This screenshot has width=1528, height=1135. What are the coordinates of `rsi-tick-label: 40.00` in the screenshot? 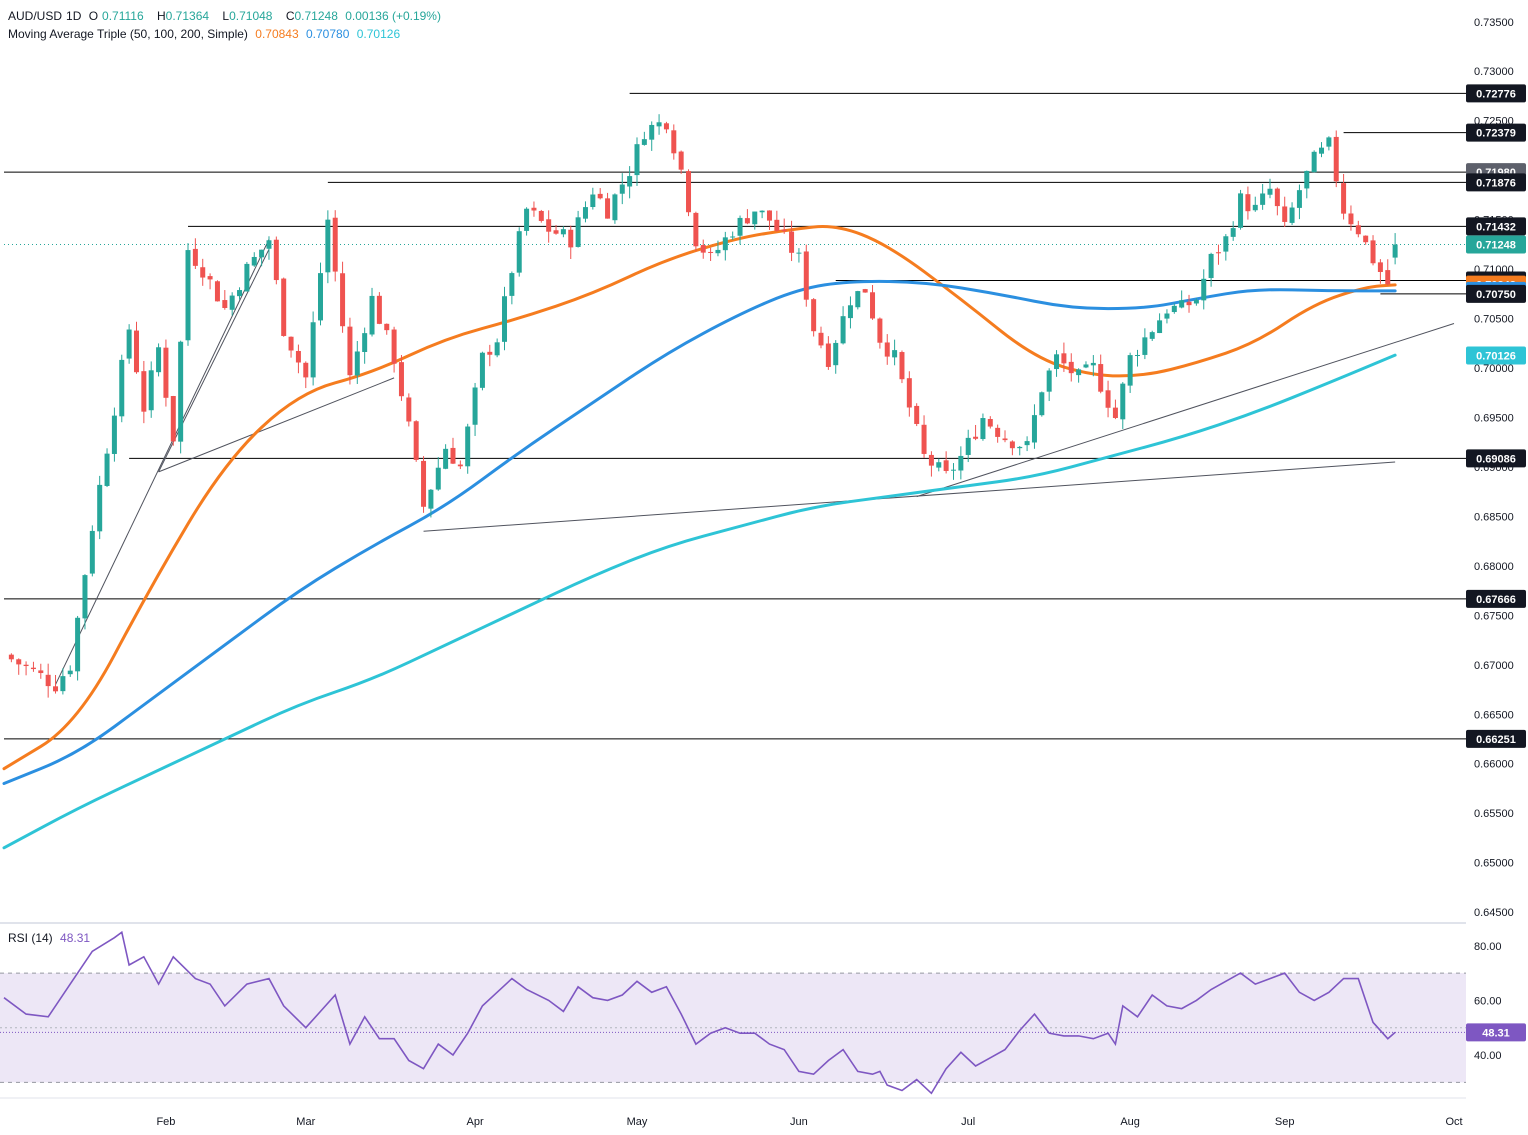 It's located at (1488, 1056).